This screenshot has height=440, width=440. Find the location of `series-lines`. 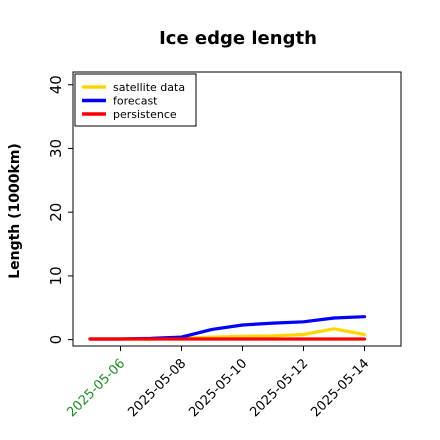

series-lines is located at coordinates (227, 328).